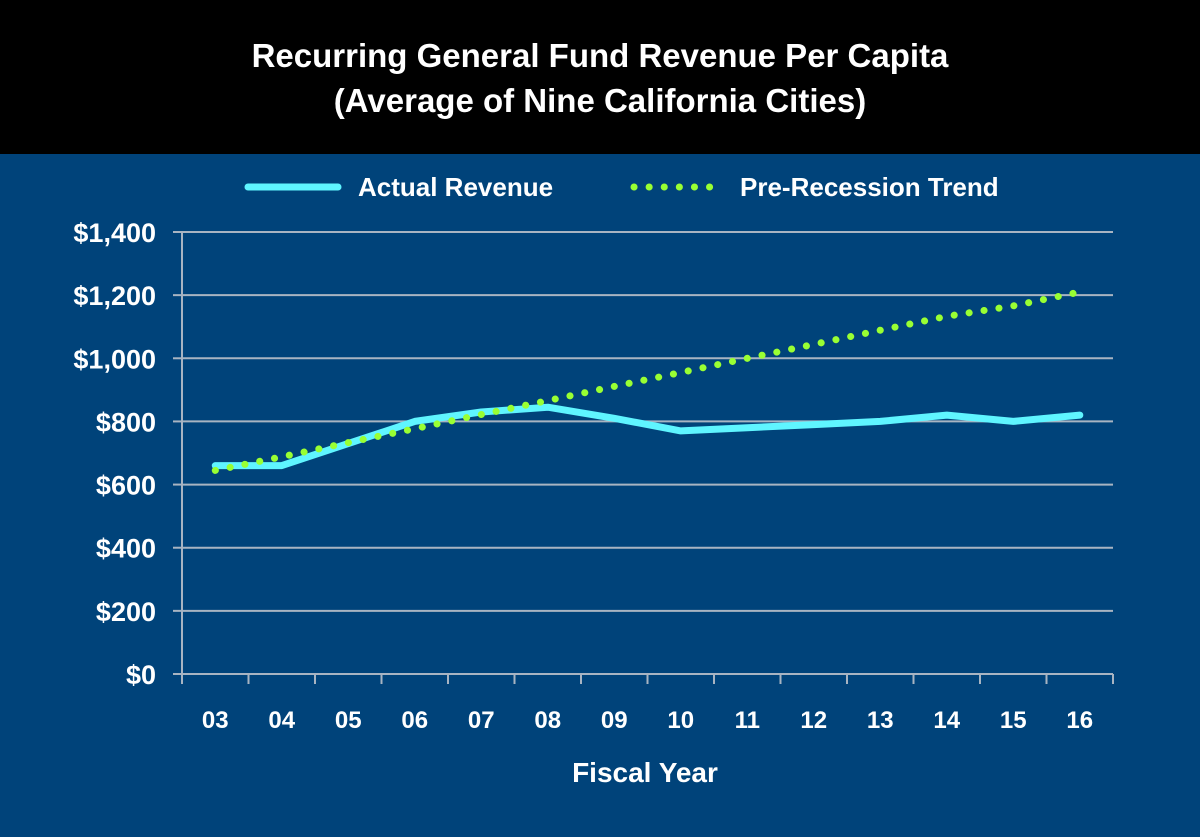 This screenshot has width=1200, height=837. I want to click on series-line-actual-revenue, so click(647, 436).